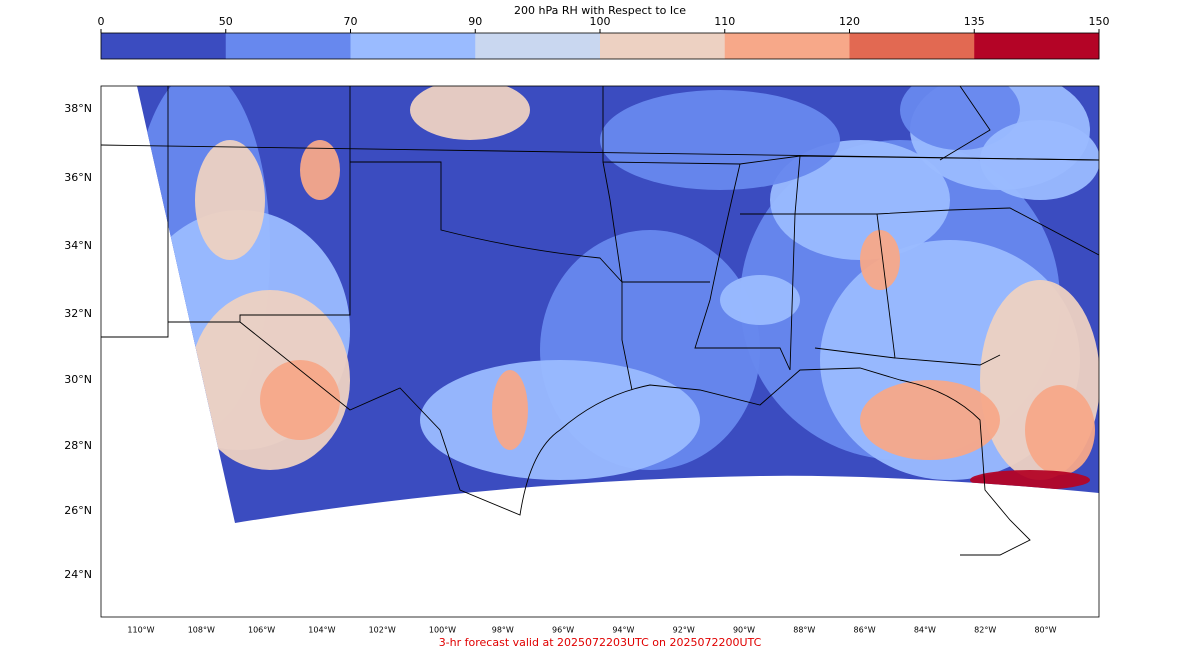 This screenshot has height=650, width=1200. Describe the element at coordinates (600, 21) in the screenshot. I see `colorbar-tick-label: 100` at that location.